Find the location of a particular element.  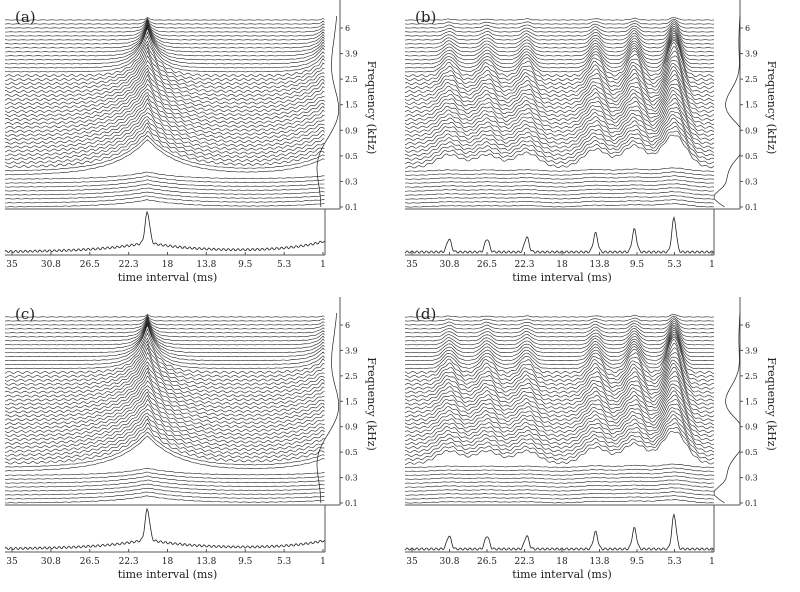

y-tick-label: 0.3 is located at coordinates (751, 181).